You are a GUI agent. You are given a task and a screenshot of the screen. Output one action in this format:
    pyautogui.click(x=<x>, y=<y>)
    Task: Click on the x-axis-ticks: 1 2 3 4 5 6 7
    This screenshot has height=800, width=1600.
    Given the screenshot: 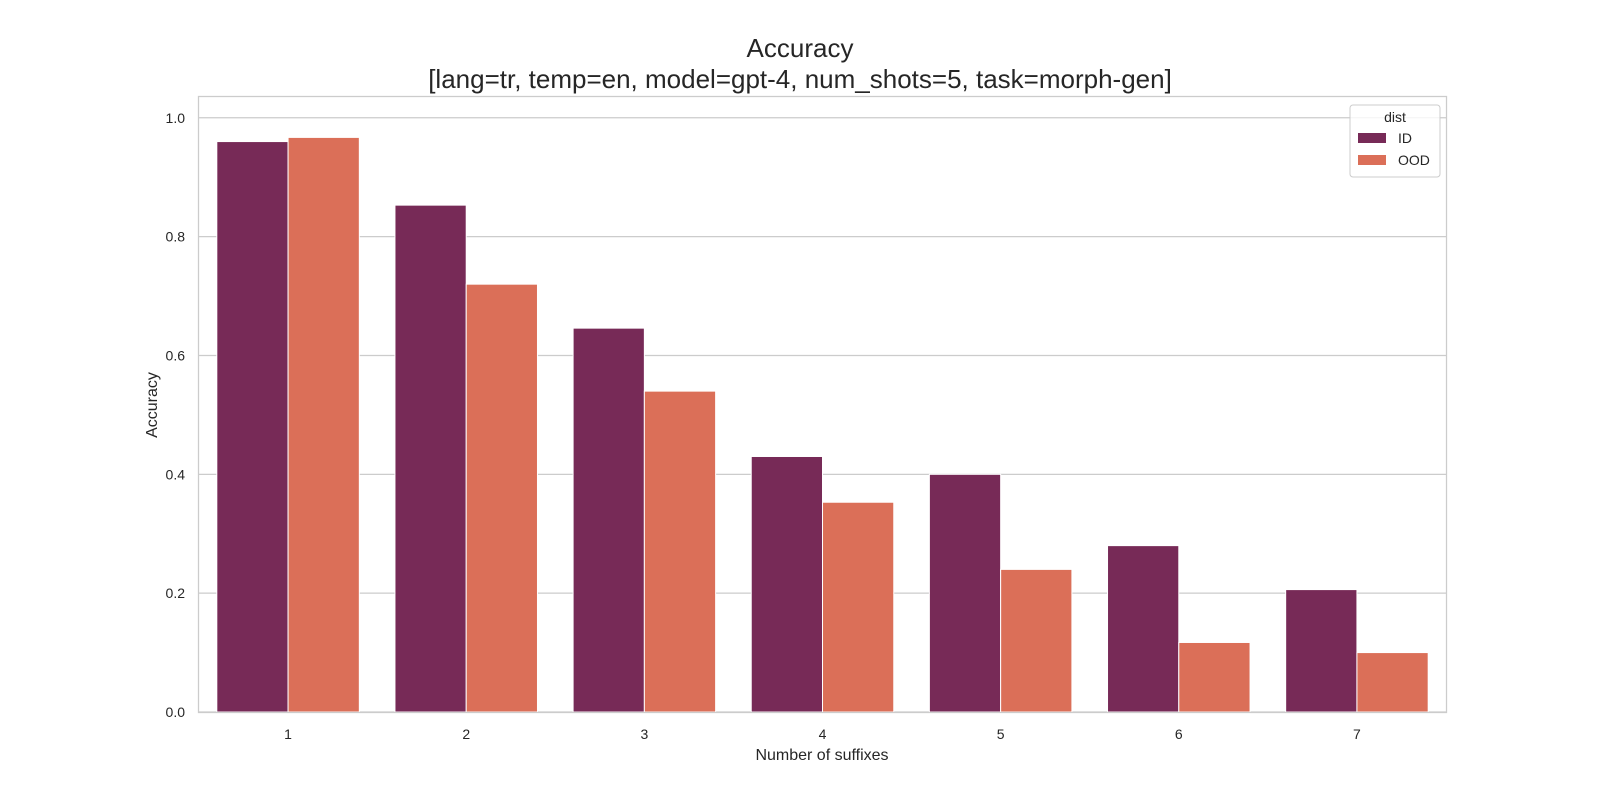 What is the action you would take?
    pyautogui.click(x=822, y=734)
    